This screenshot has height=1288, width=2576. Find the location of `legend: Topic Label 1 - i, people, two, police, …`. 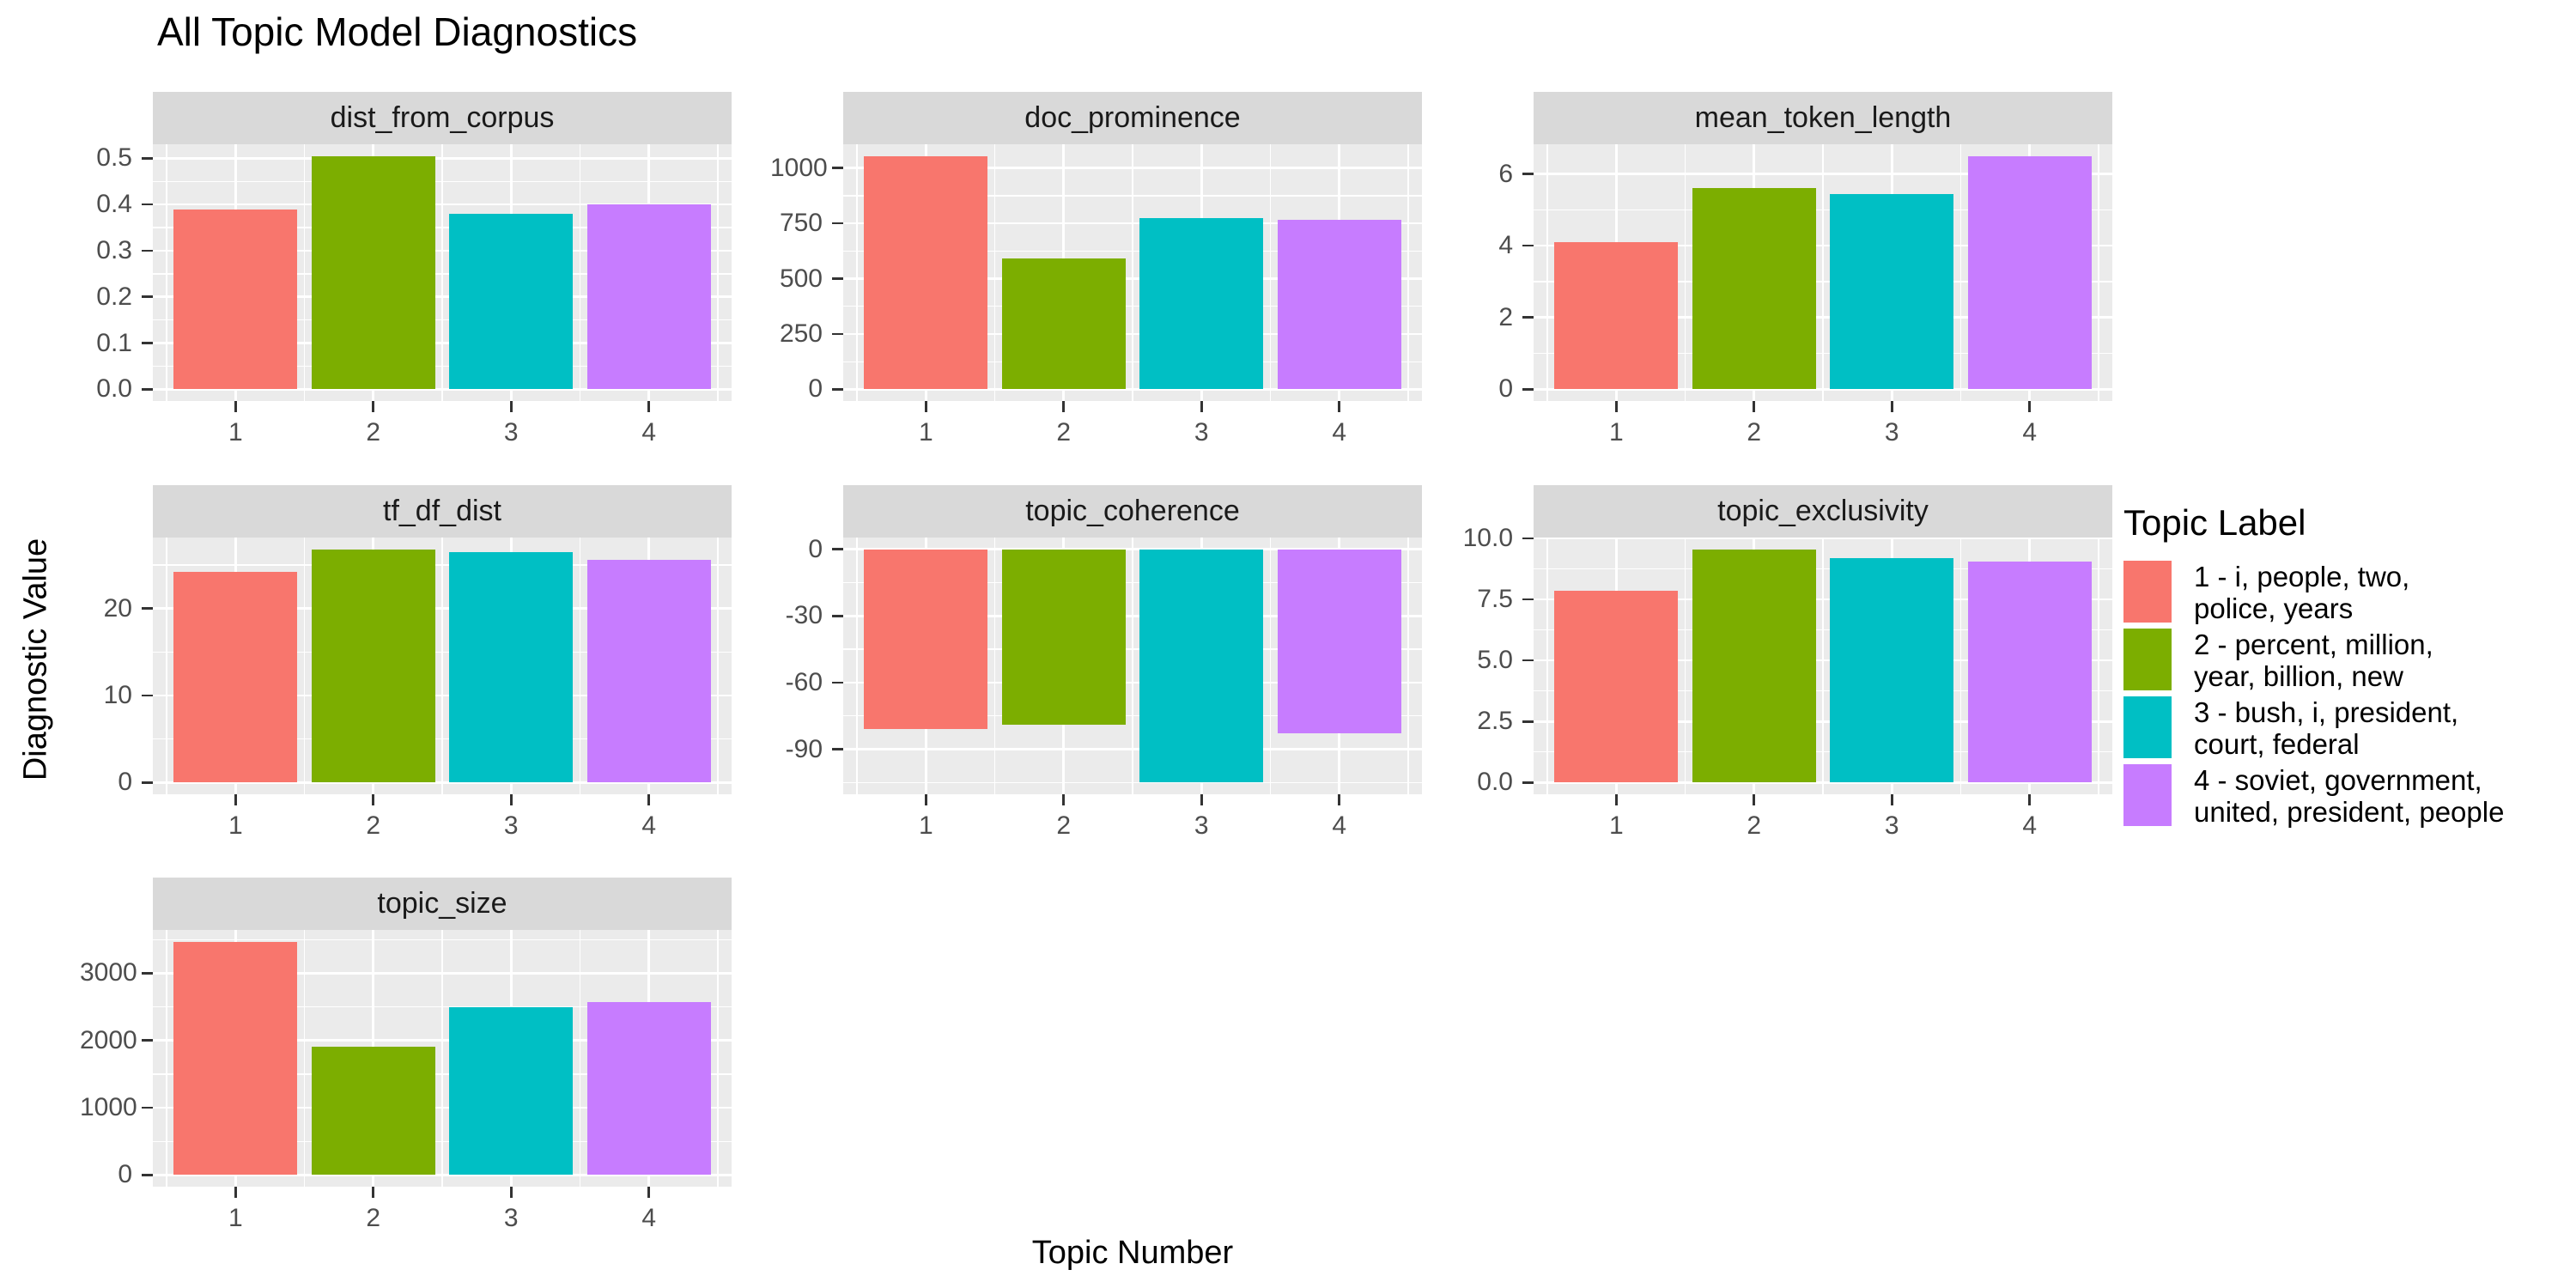

legend: Topic Label 1 - i, people, two, police, … is located at coordinates (2313, 667).